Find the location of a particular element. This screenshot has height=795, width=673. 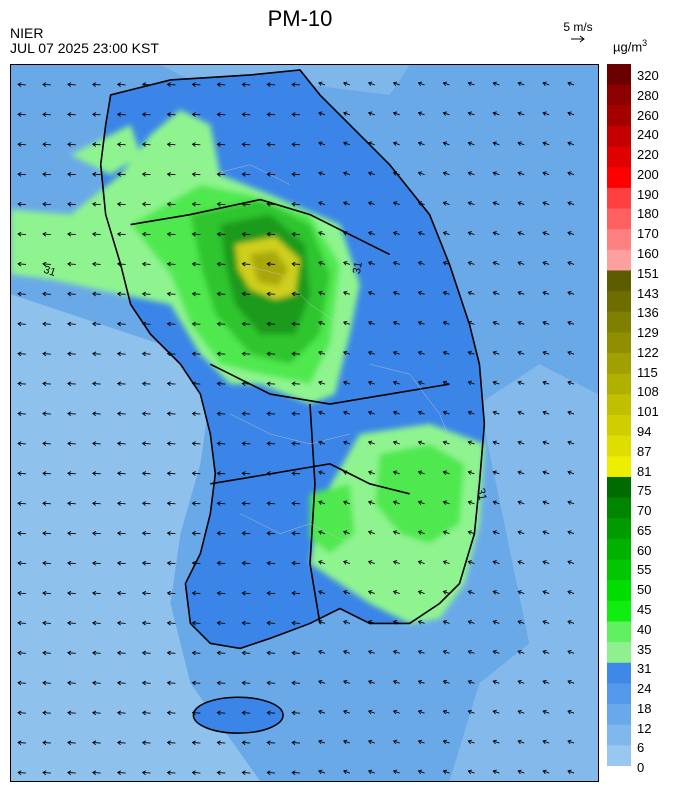

provincial-boundary-south is located at coordinates (310, 479).